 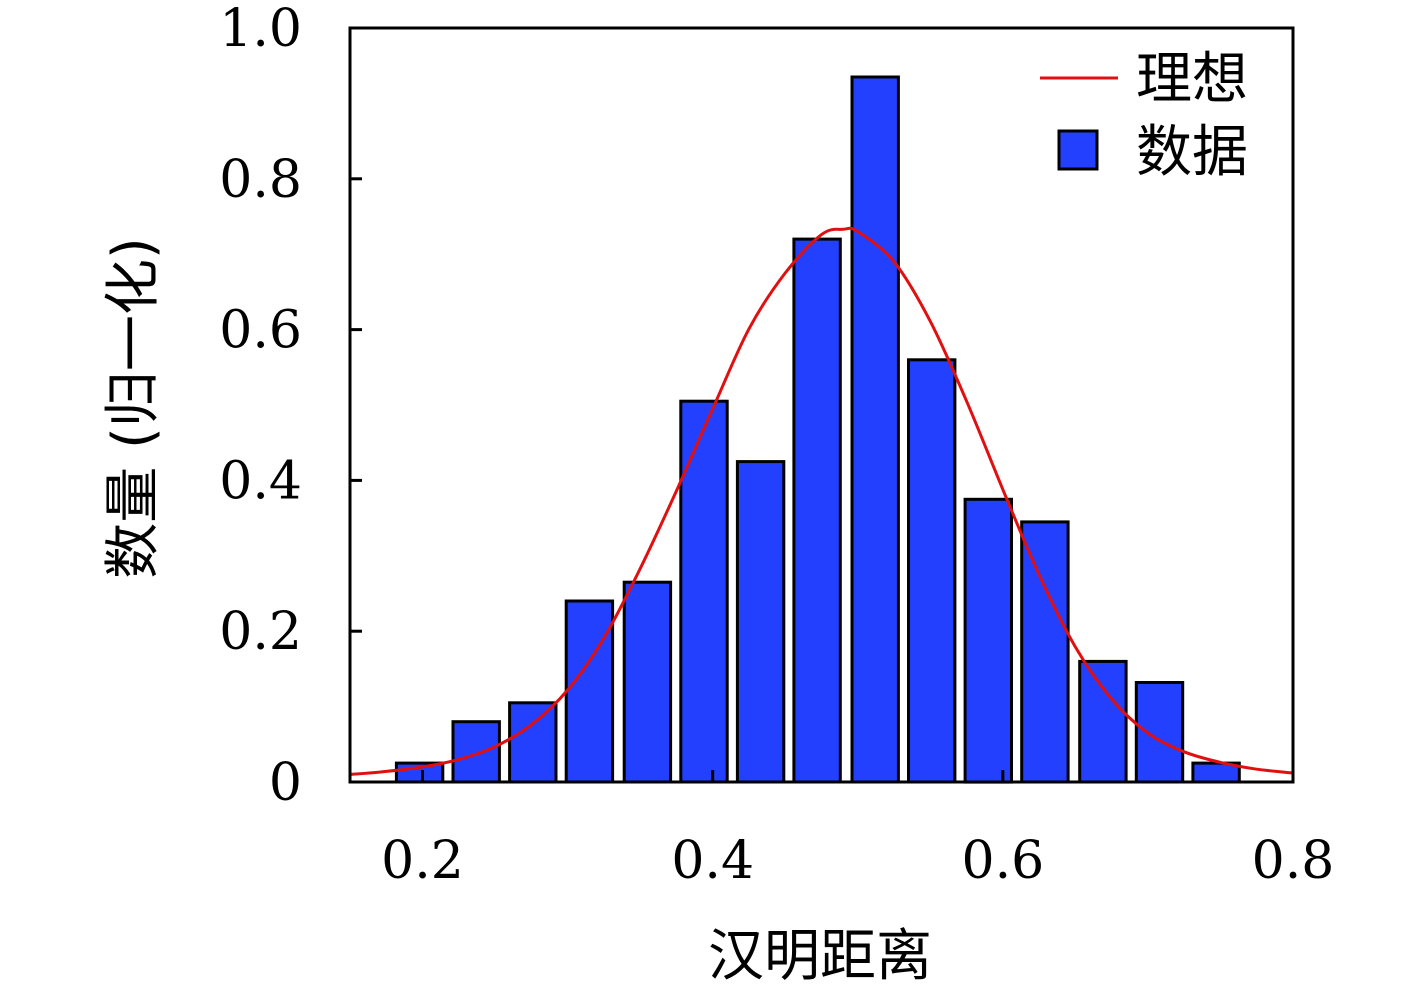 I want to click on x-axis-title: 汉明距离, so click(x=820, y=956).